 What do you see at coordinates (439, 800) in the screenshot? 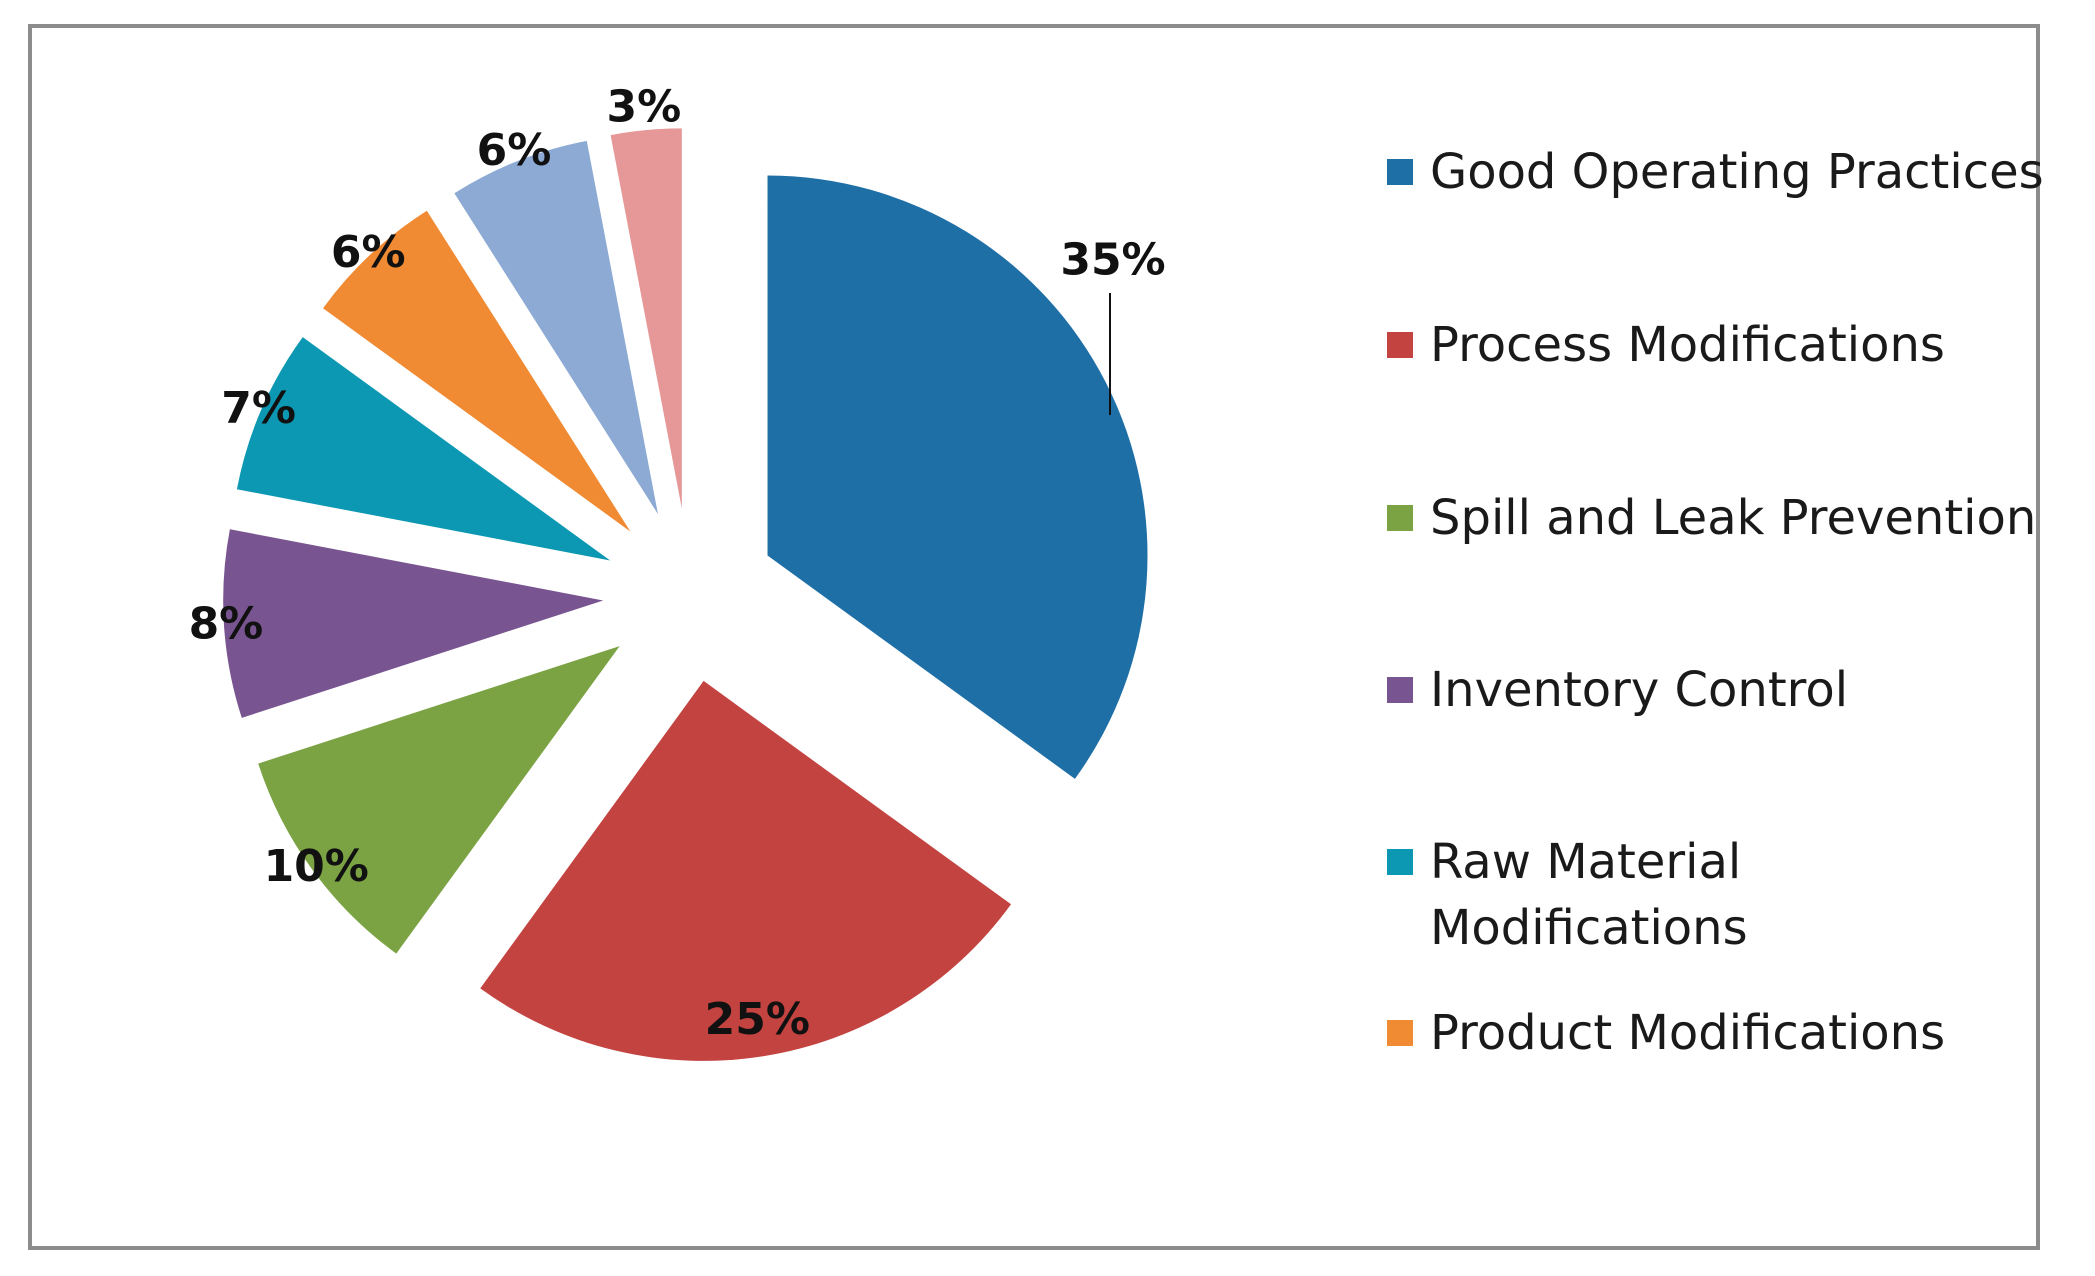
I see `pie-slice-spill-and-leak-prevention` at bounding box center [439, 800].